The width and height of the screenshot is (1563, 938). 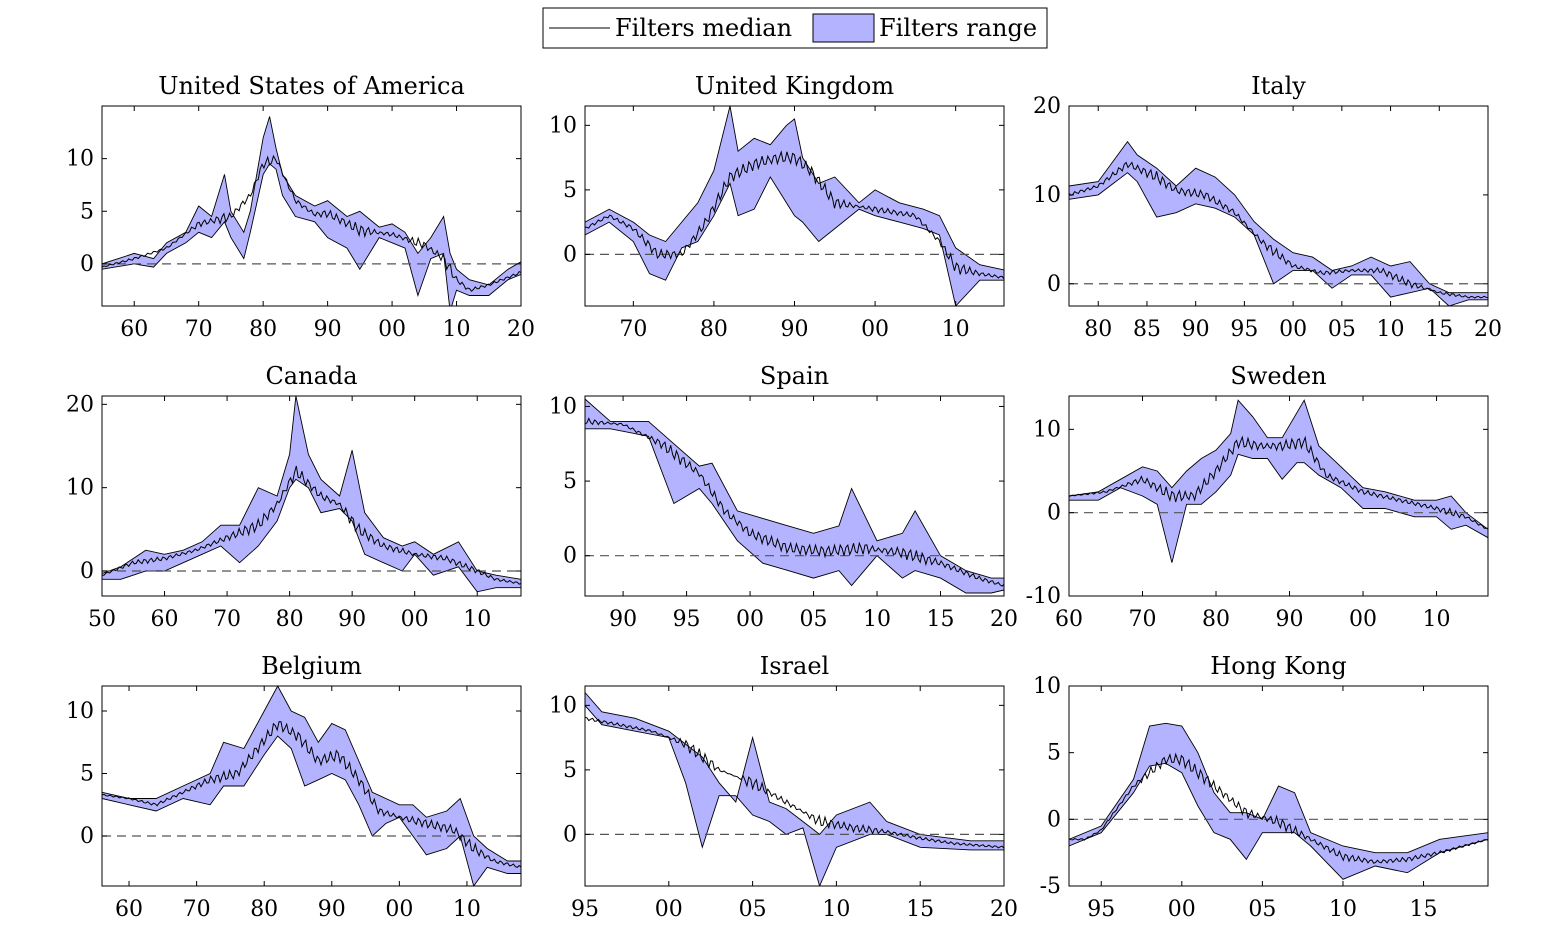 What do you see at coordinates (794, 376) in the screenshot?
I see `panel-title: Spain` at bounding box center [794, 376].